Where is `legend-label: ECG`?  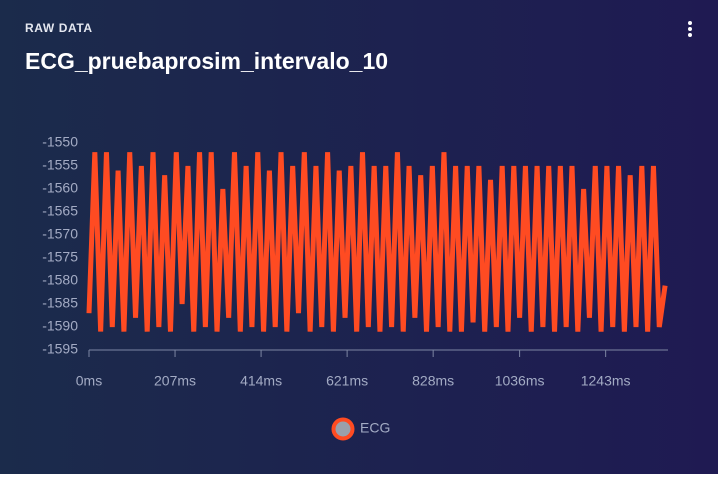 legend-label: ECG is located at coordinates (375, 428).